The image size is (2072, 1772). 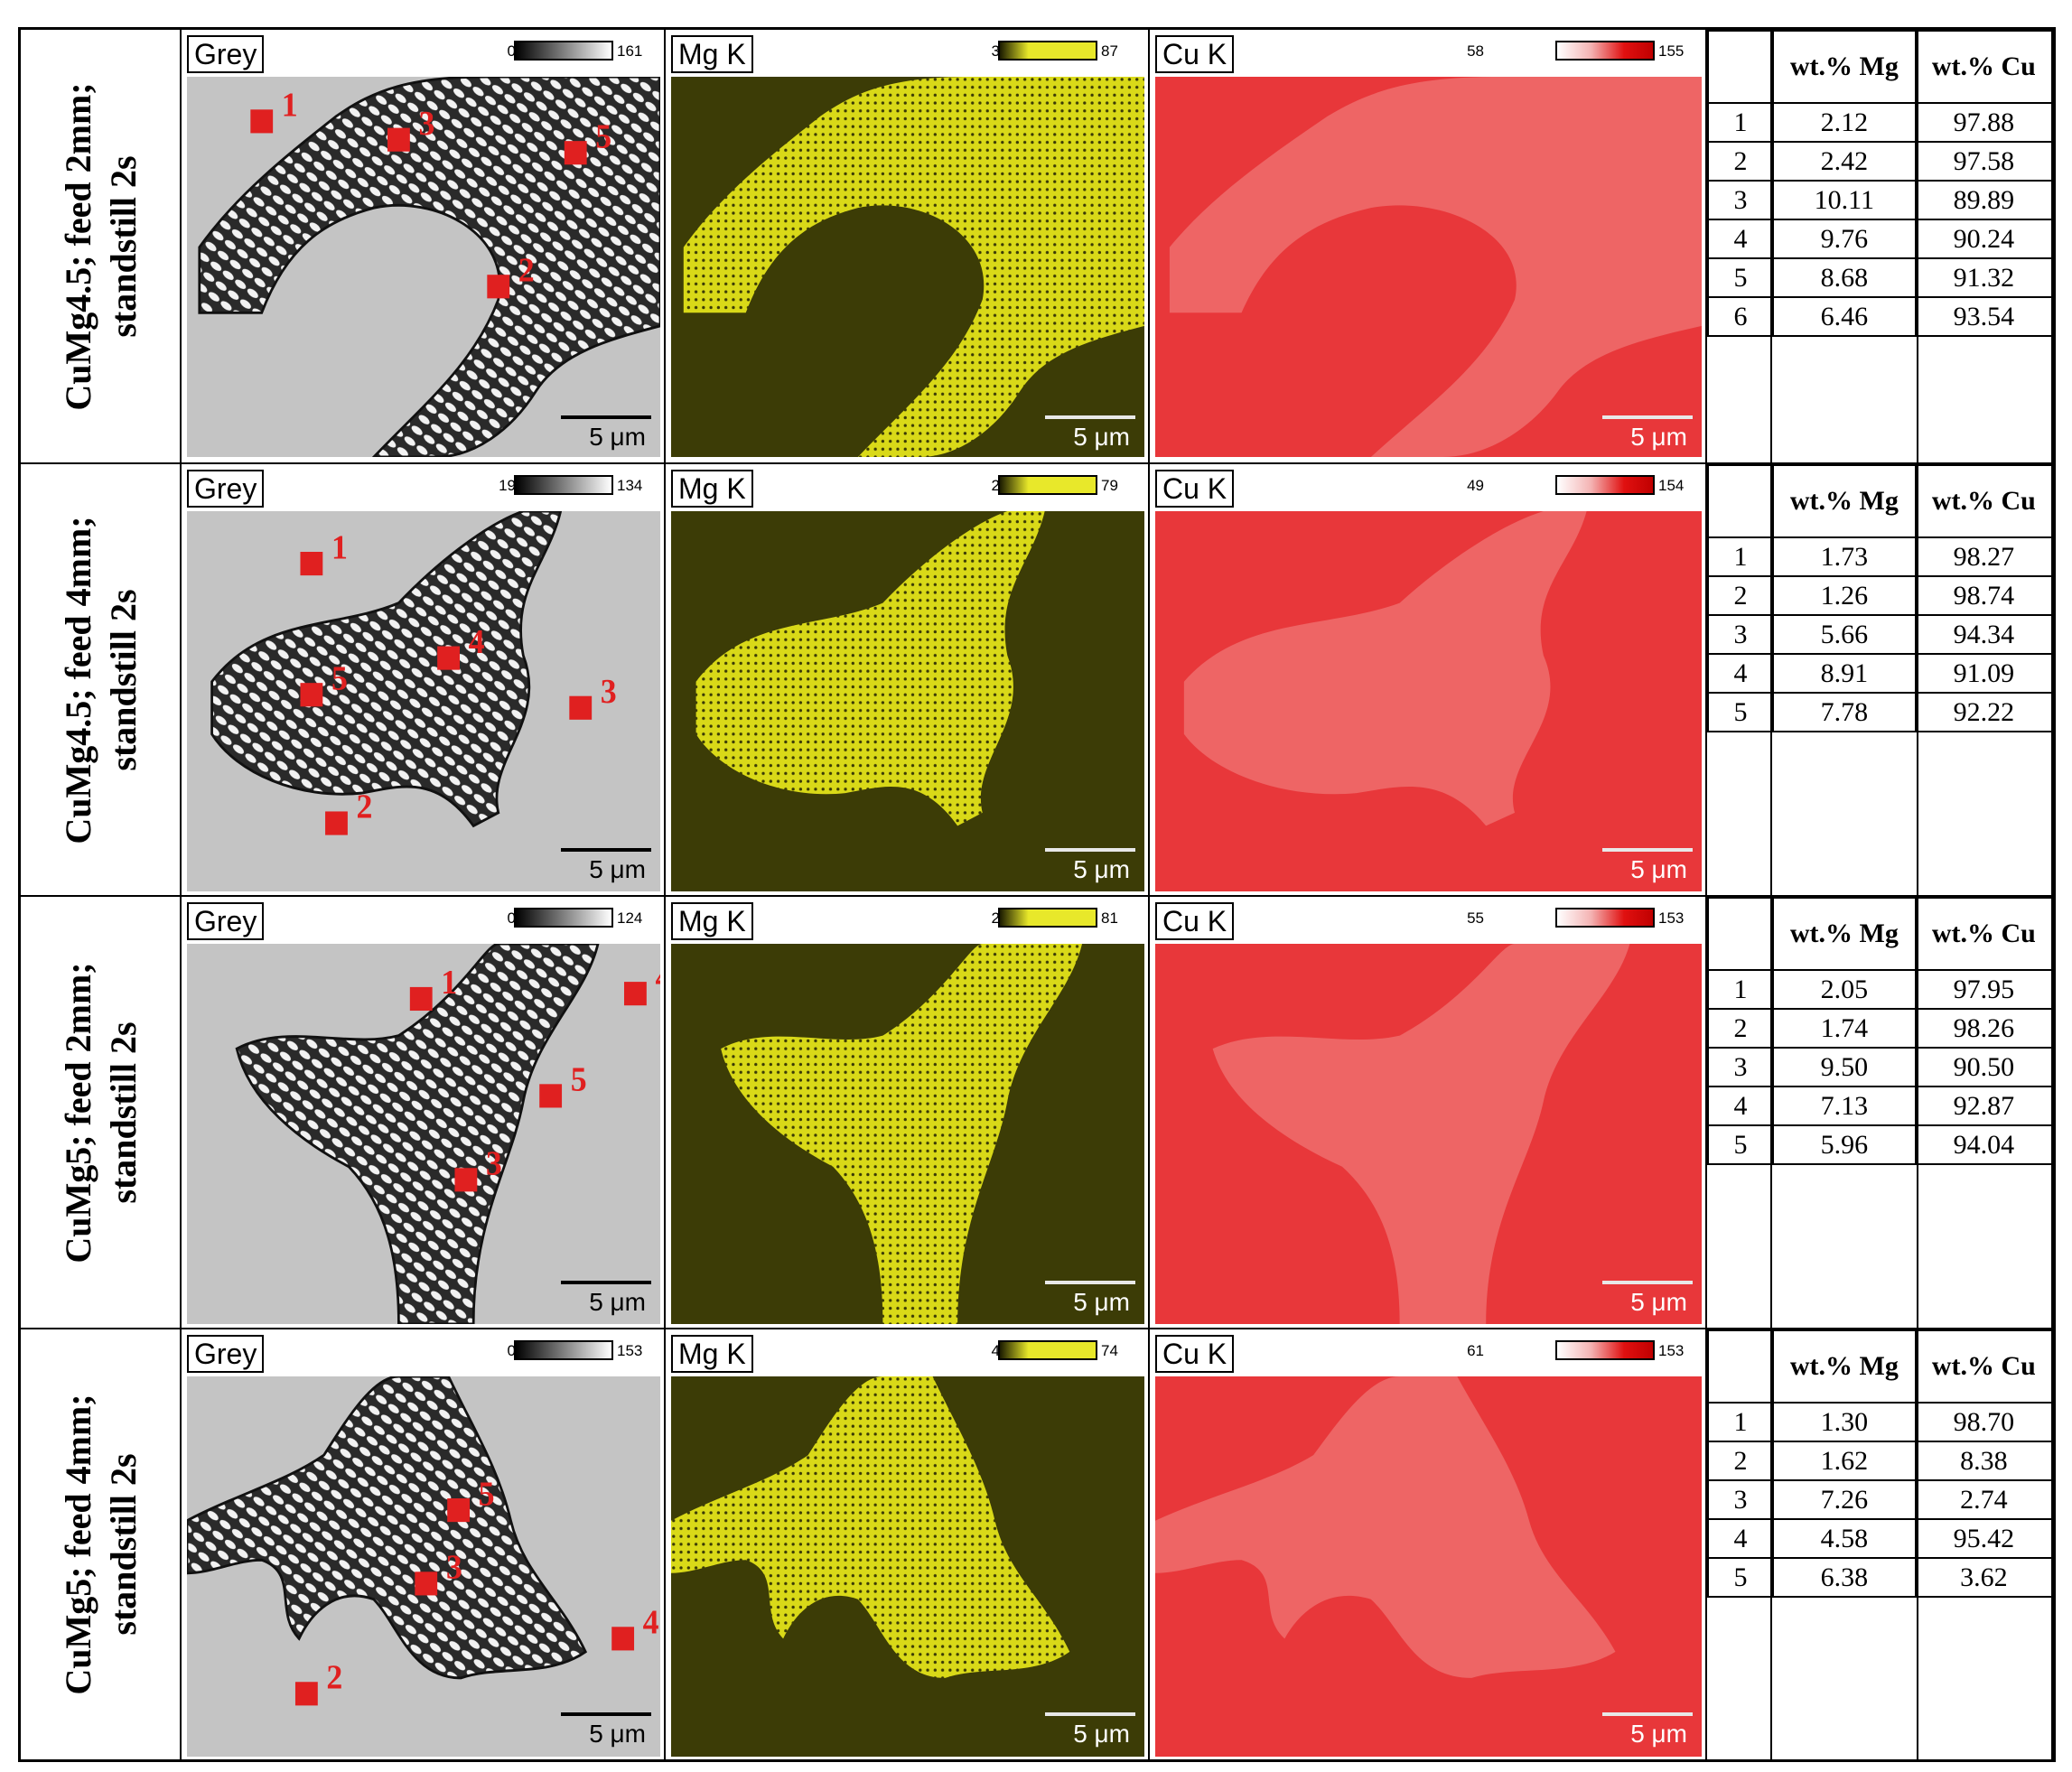 What do you see at coordinates (1881, 1067) in the screenshot?
I see `table-row: 3 9.50 90.50` at bounding box center [1881, 1067].